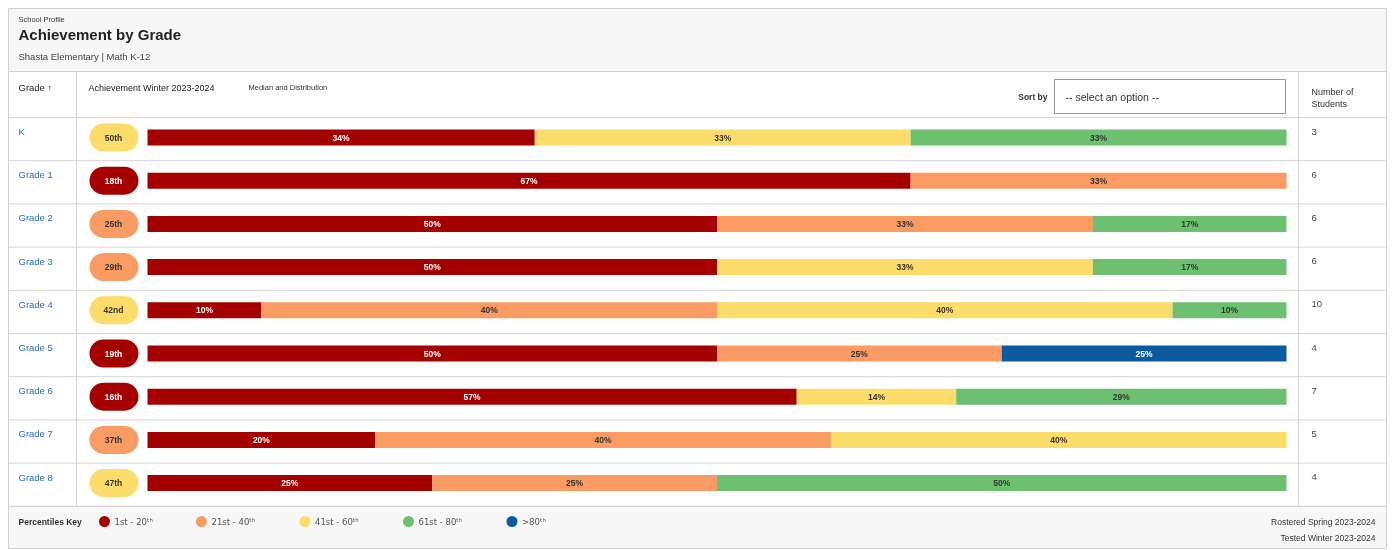 The height and width of the screenshot is (550, 1393). Describe the element at coordinates (1033, 96) in the screenshot. I see `text: Sort by` at that location.